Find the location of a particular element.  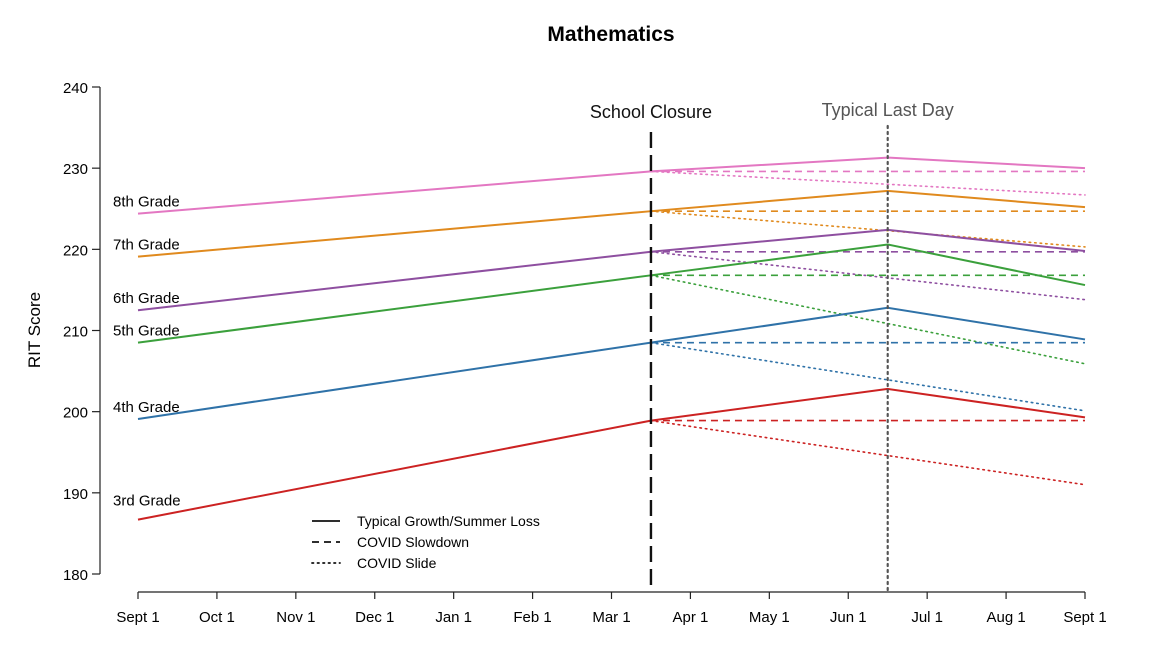

5th-grade-slide-line is located at coordinates (868, 319).